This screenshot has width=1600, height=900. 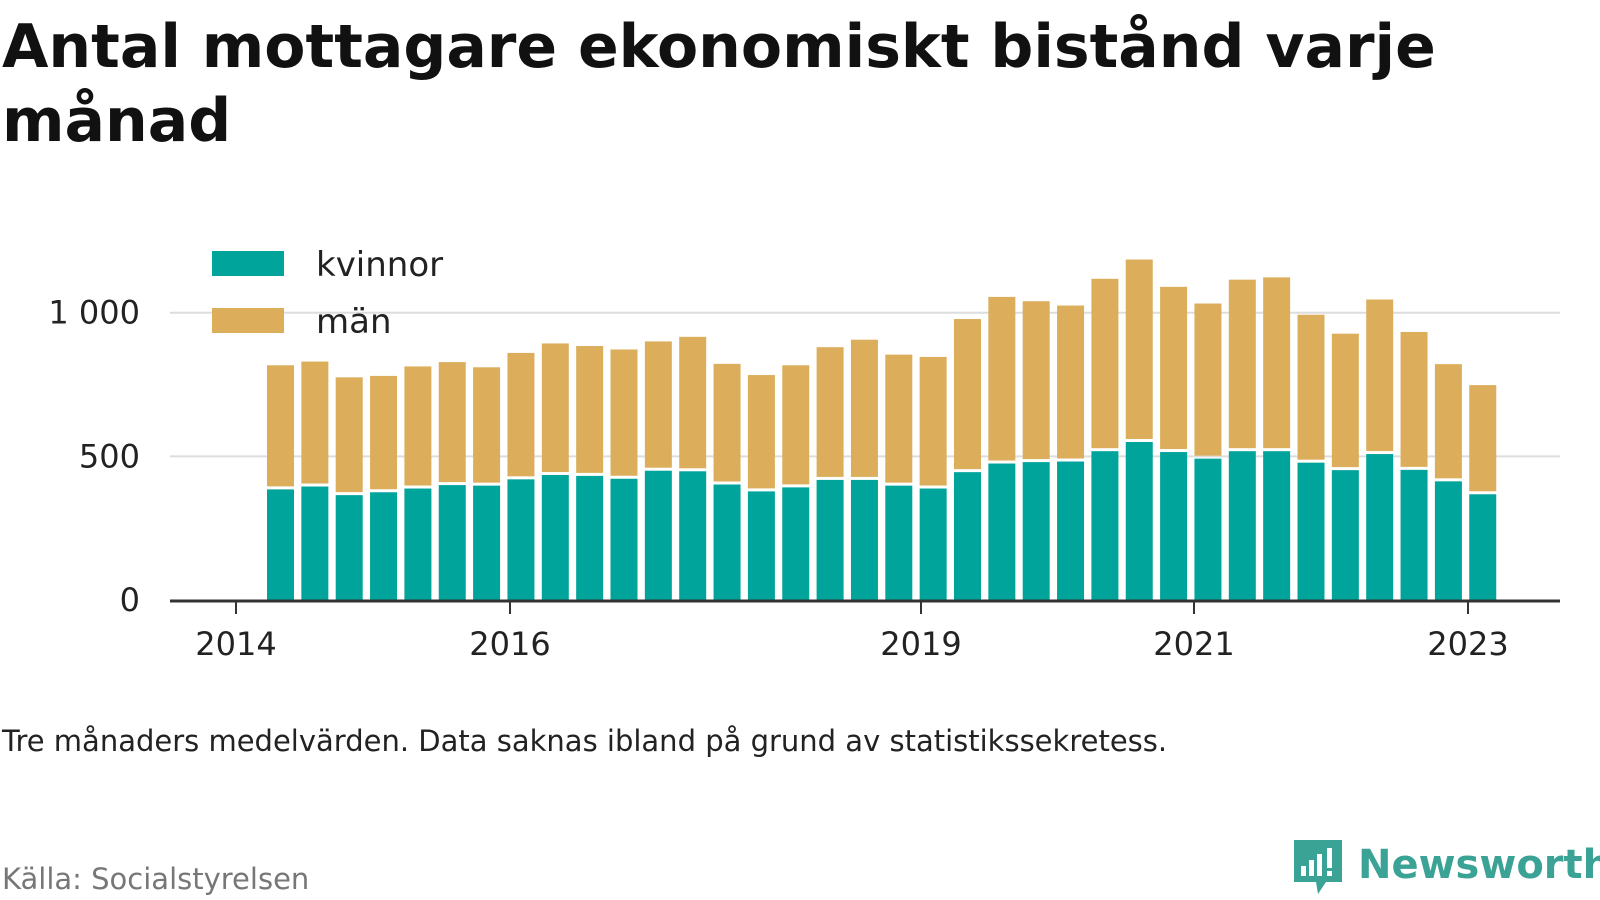 I want to click on x-tick-label: 2021, so click(x=1193, y=644).